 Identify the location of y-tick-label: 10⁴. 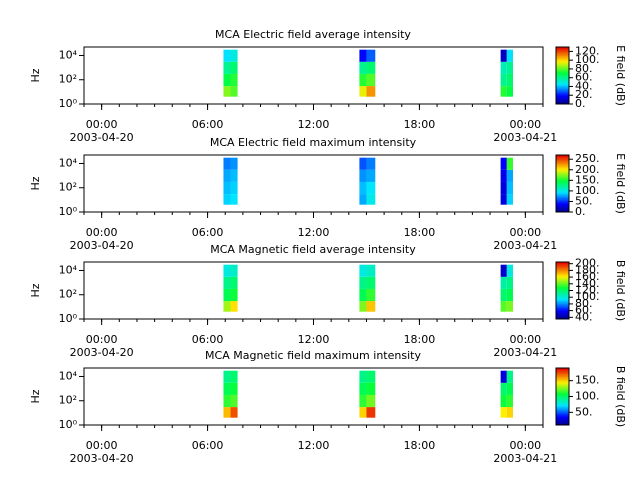
(68, 269).